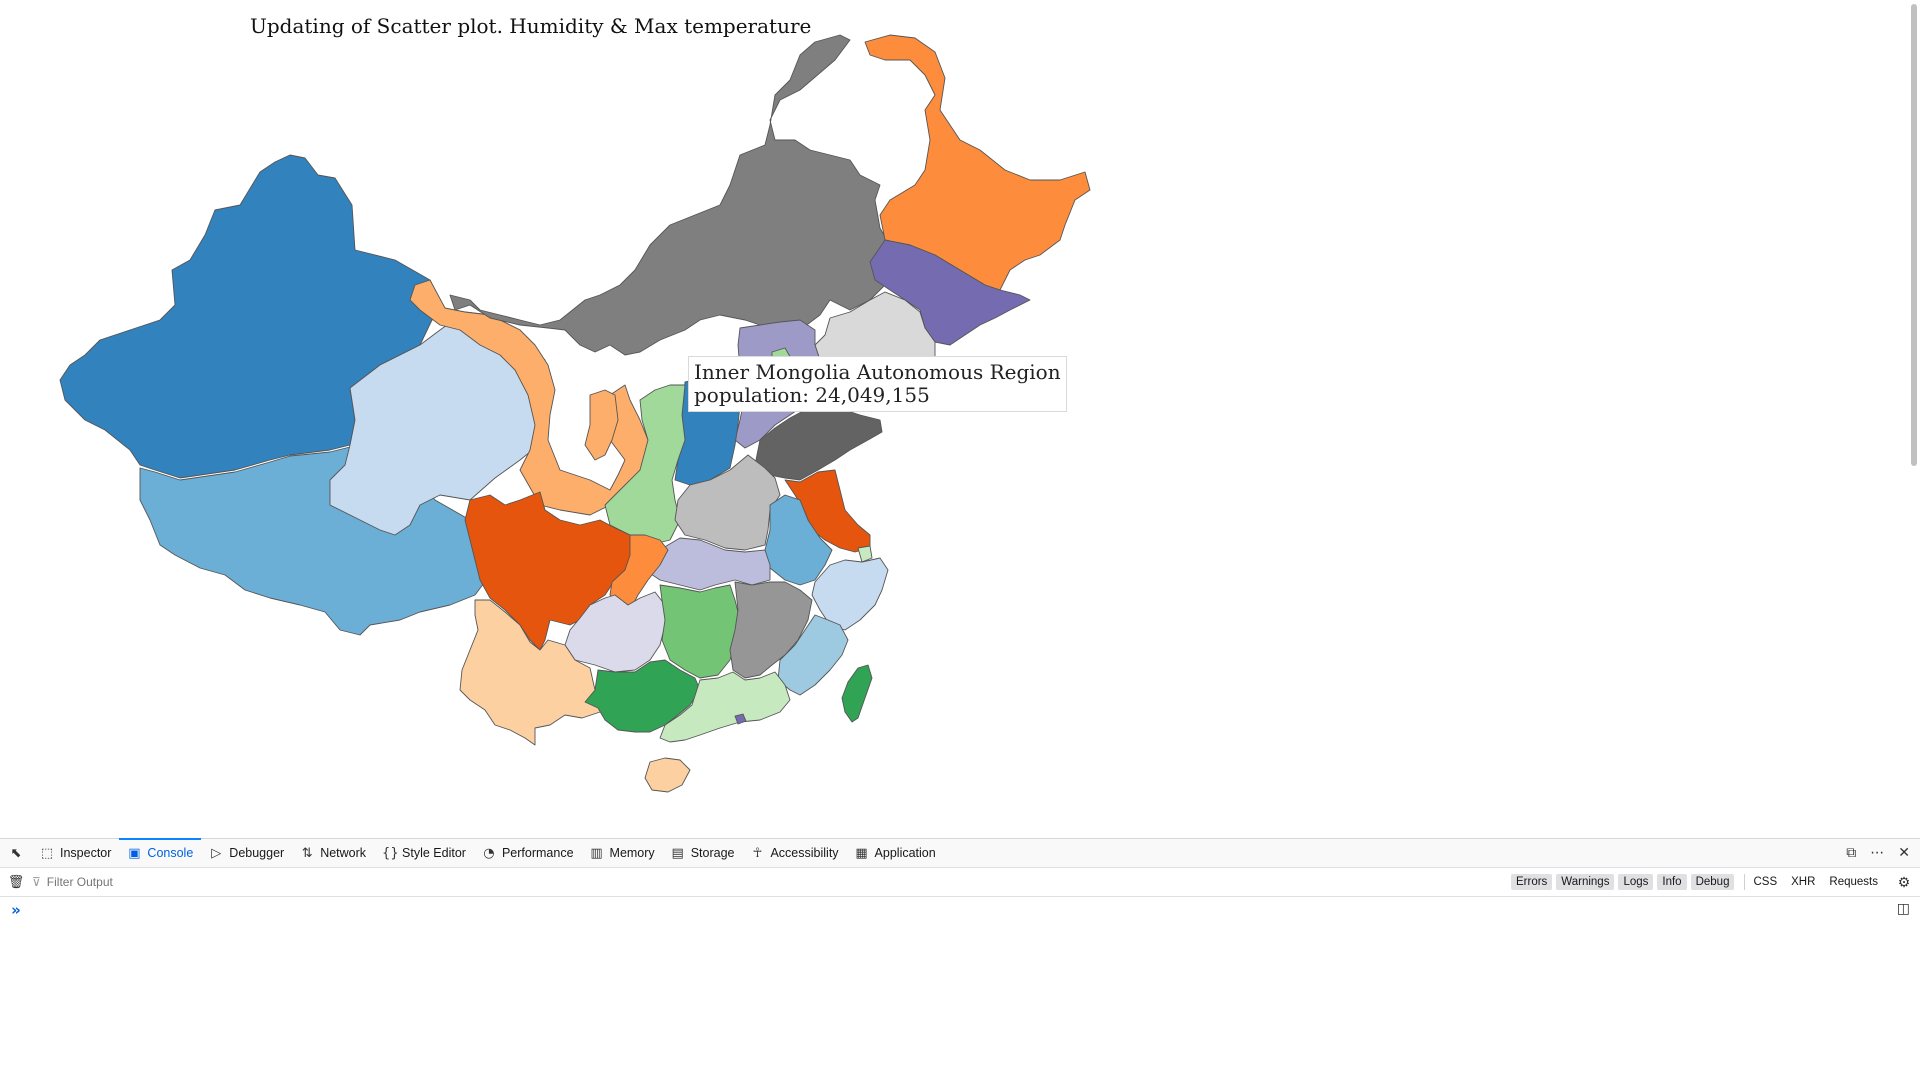 The height and width of the screenshot is (1081, 1920). Describe the element at coordinates (1712, 882) in the screenshot. I see `filter-debug-button: Debug` at that location.